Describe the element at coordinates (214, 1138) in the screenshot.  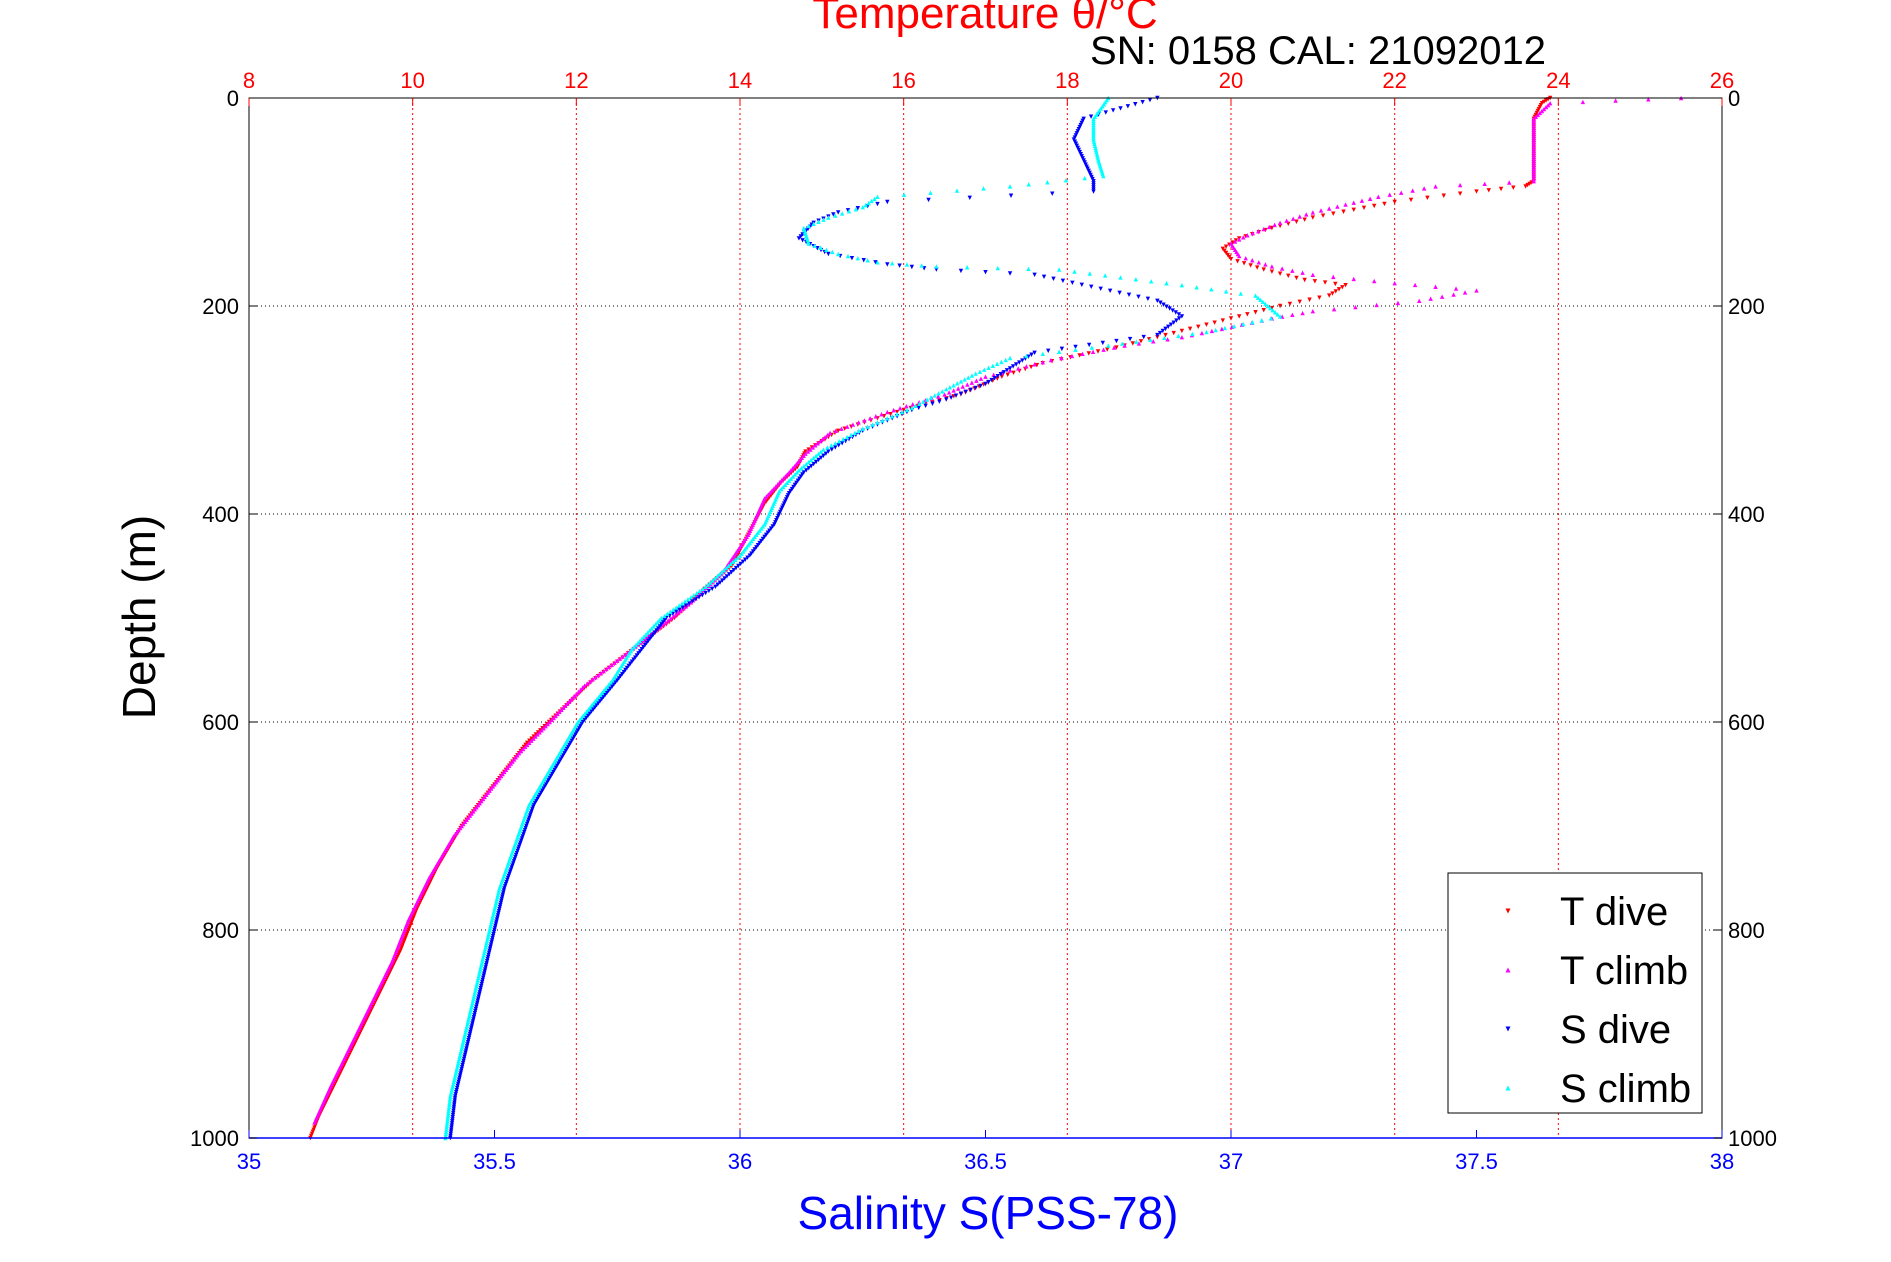
I see `y-tick-label-left: 1000` at that location.